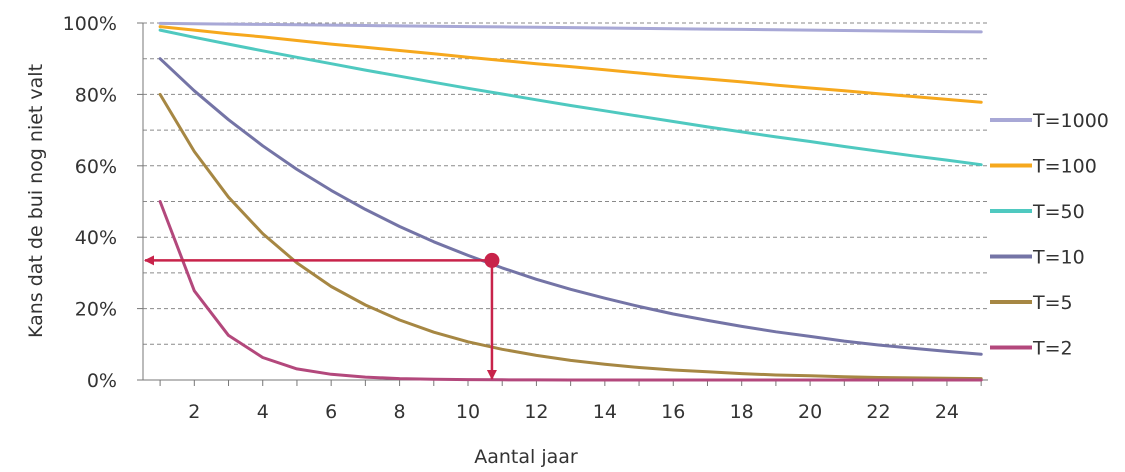  I want to click on annotation, so click(322, 316).